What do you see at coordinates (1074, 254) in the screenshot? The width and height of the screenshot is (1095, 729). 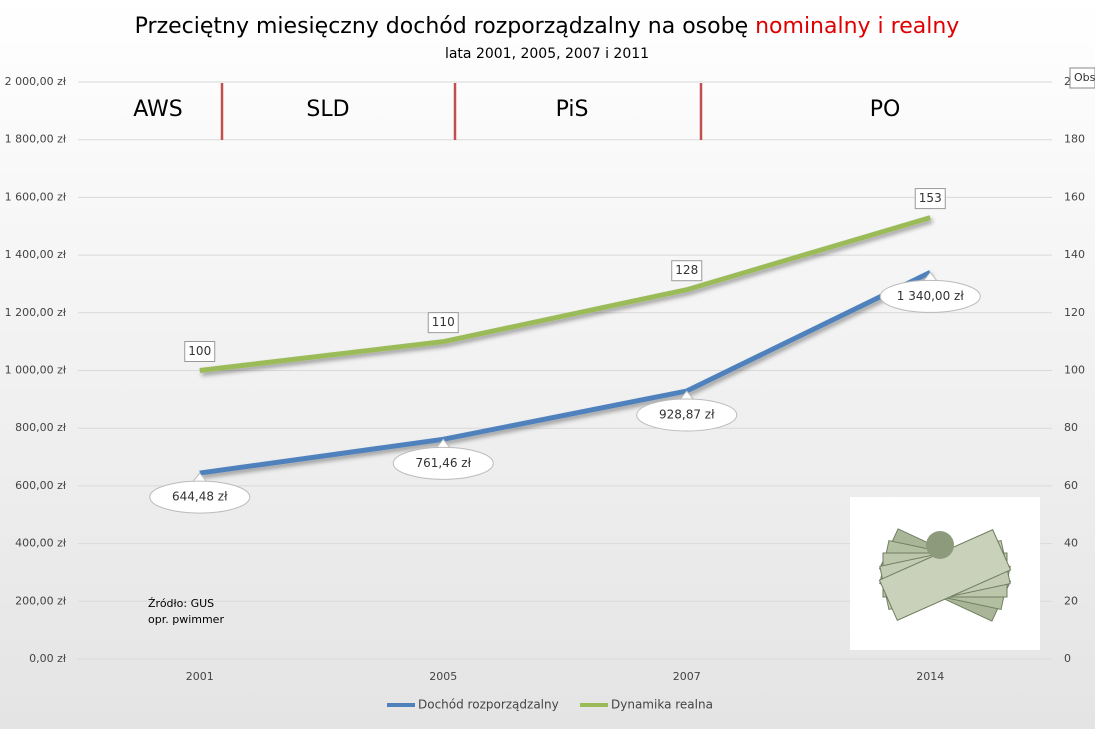 I see `y2-tick-label: 140` at bounding box center [1074, 254].